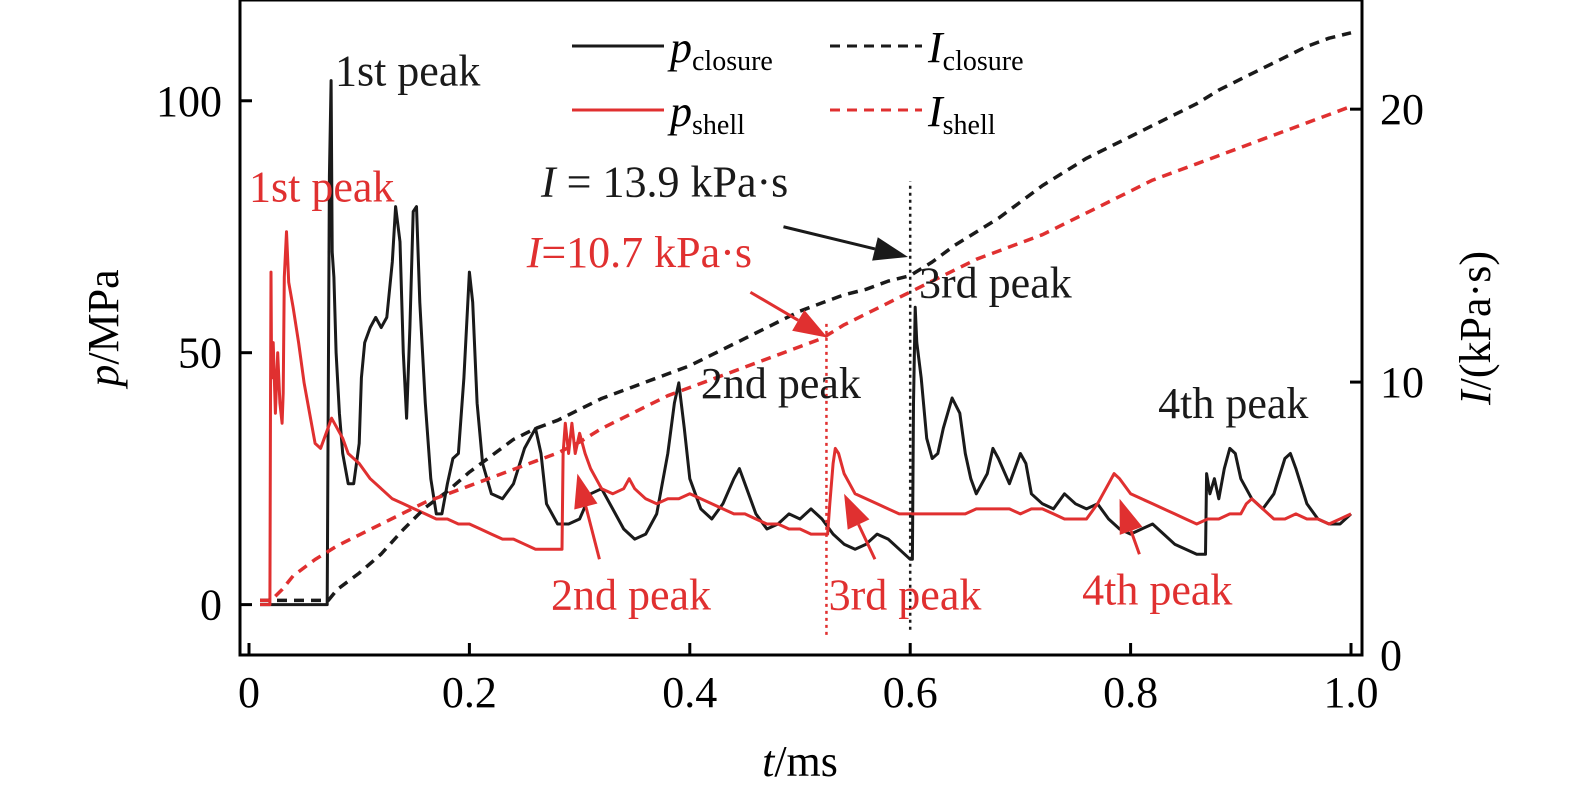 This screenshot has height=795, width=1575. I want to click on legend-label: pshell, so click(706, 114).